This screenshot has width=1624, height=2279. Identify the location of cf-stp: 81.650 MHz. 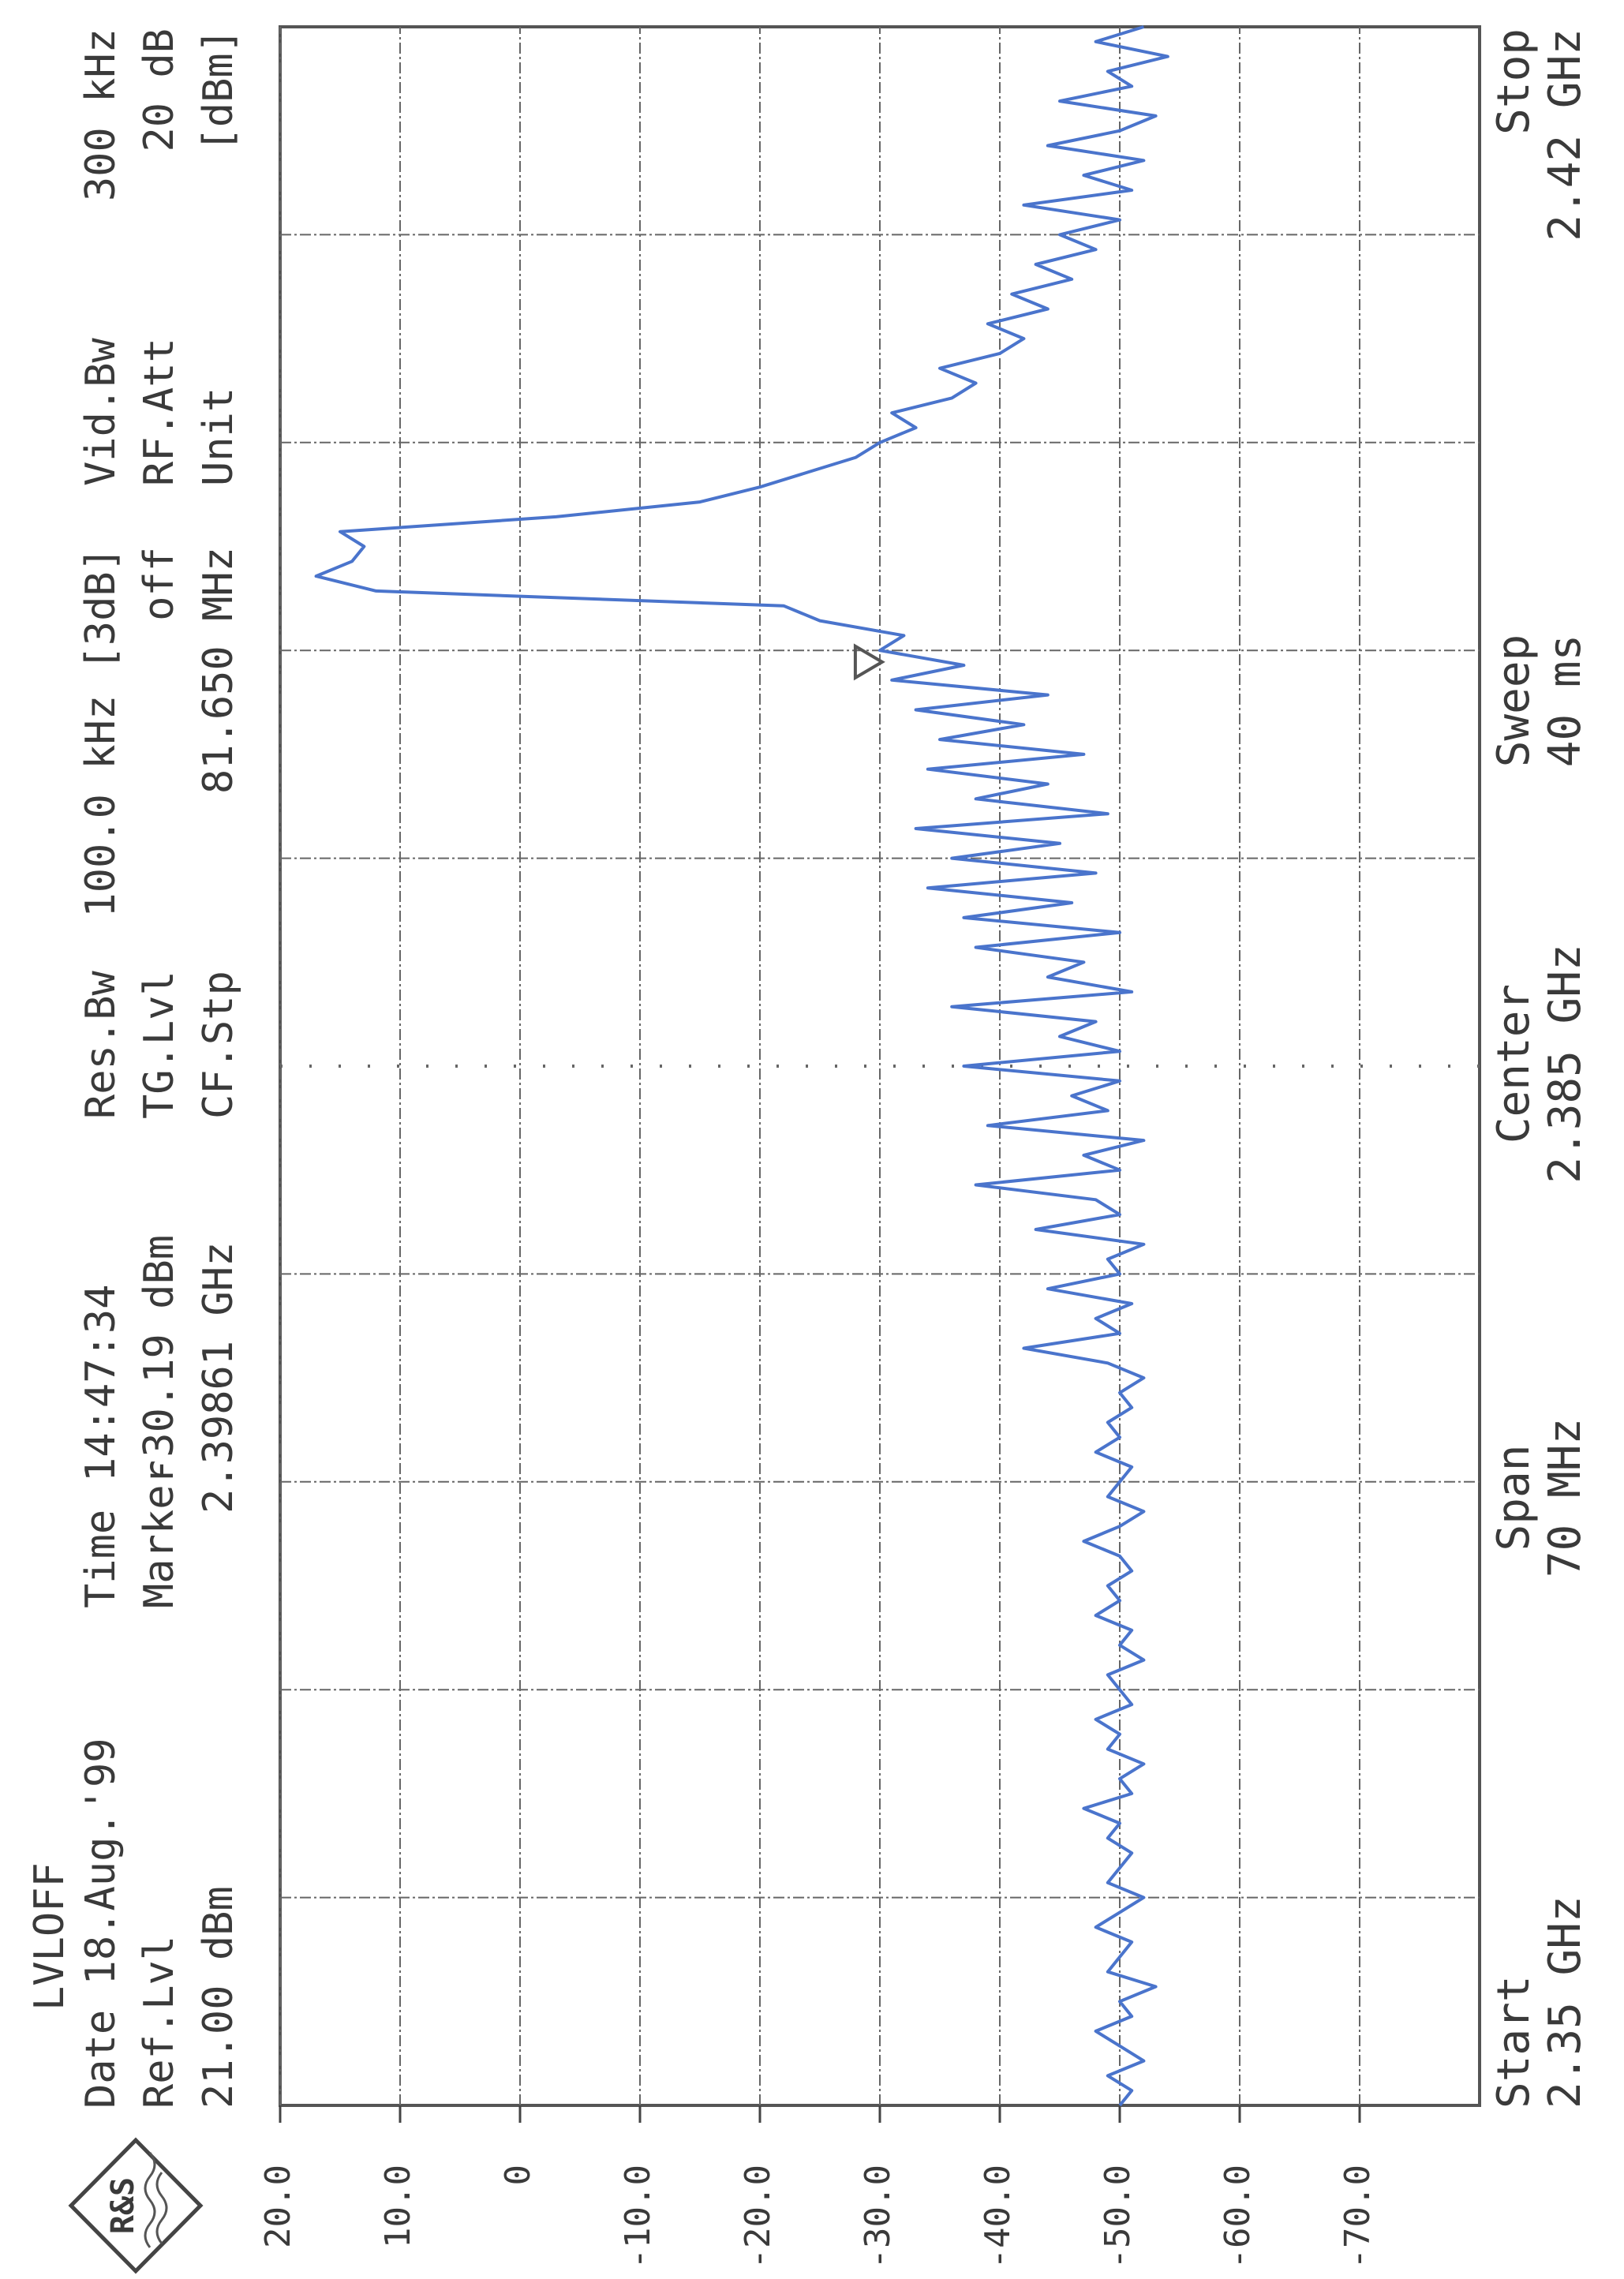
(218, 670).